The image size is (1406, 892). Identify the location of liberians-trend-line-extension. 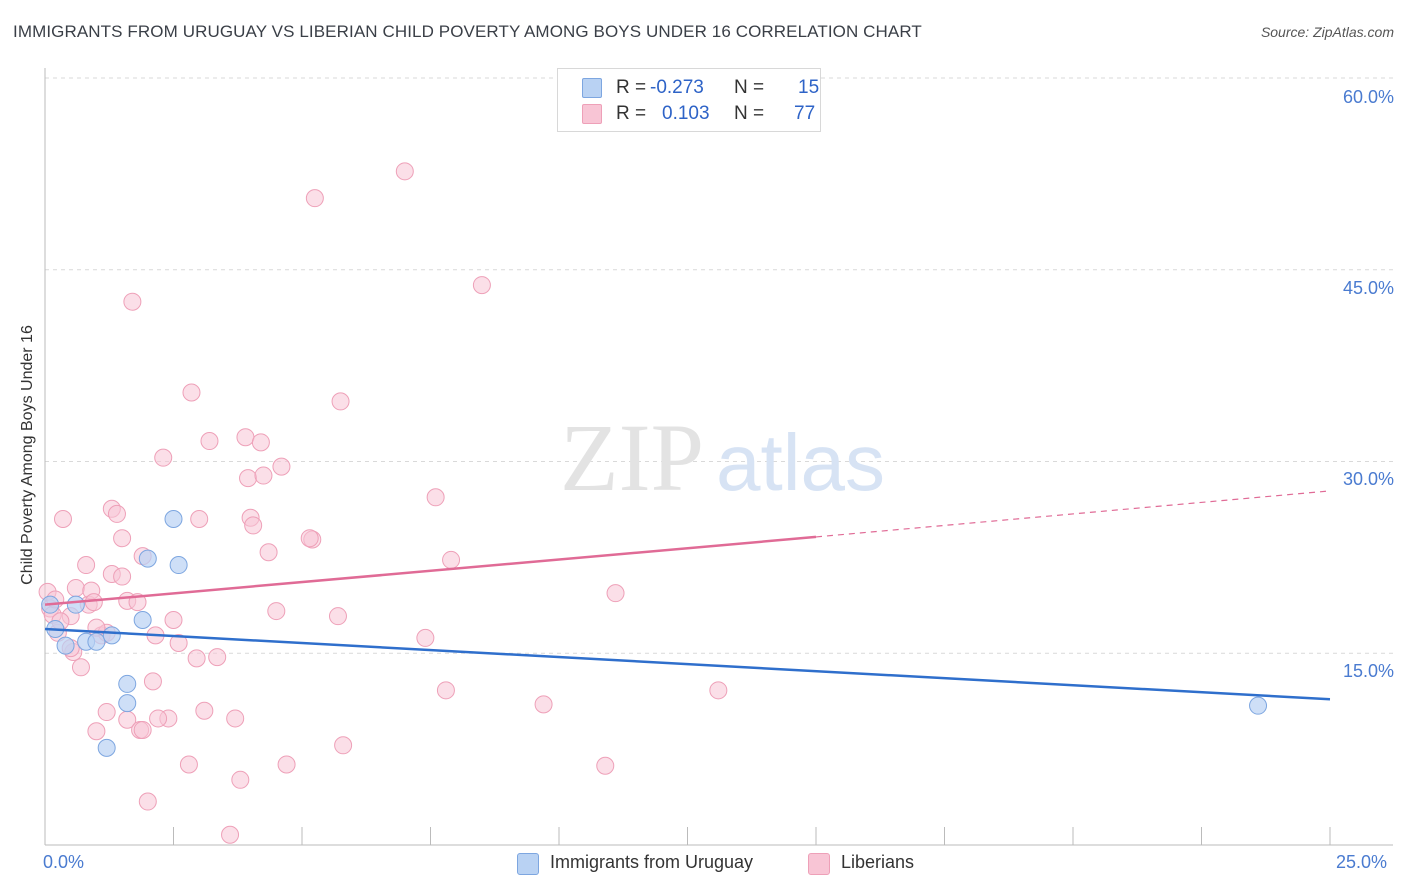
(1073, 514).